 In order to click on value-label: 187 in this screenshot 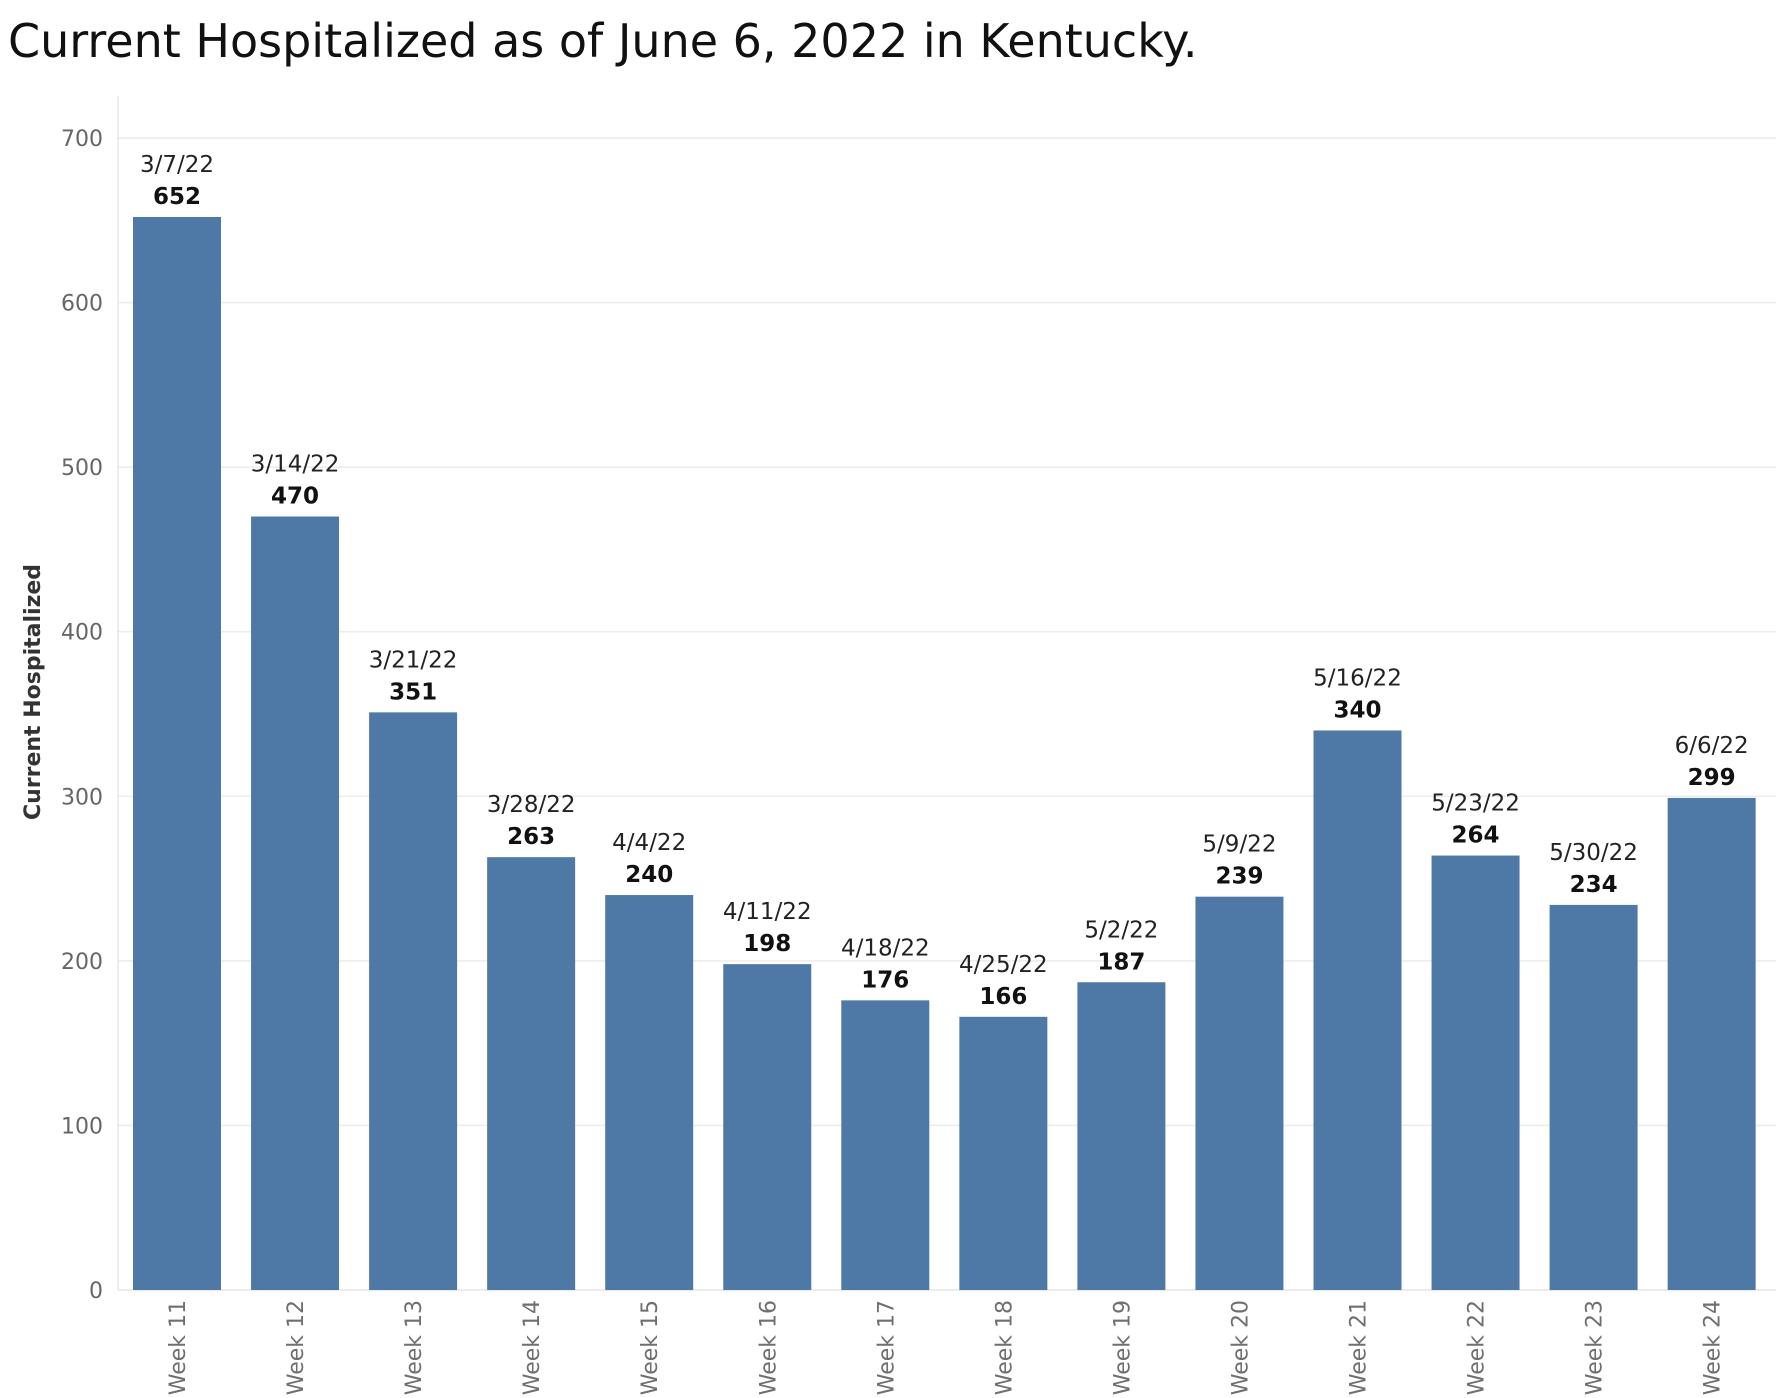, I will do `click(1121, 962)`.